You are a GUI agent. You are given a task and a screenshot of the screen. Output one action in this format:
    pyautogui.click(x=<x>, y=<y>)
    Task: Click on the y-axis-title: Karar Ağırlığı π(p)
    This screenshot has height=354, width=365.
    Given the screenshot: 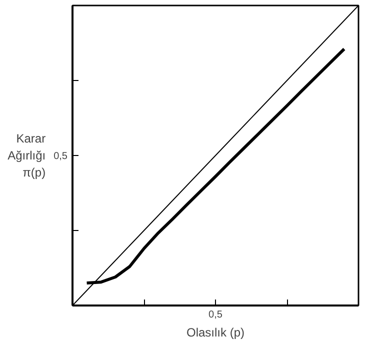 What is the action you would take?
    pyautogui.click(x=27, y=156)
    